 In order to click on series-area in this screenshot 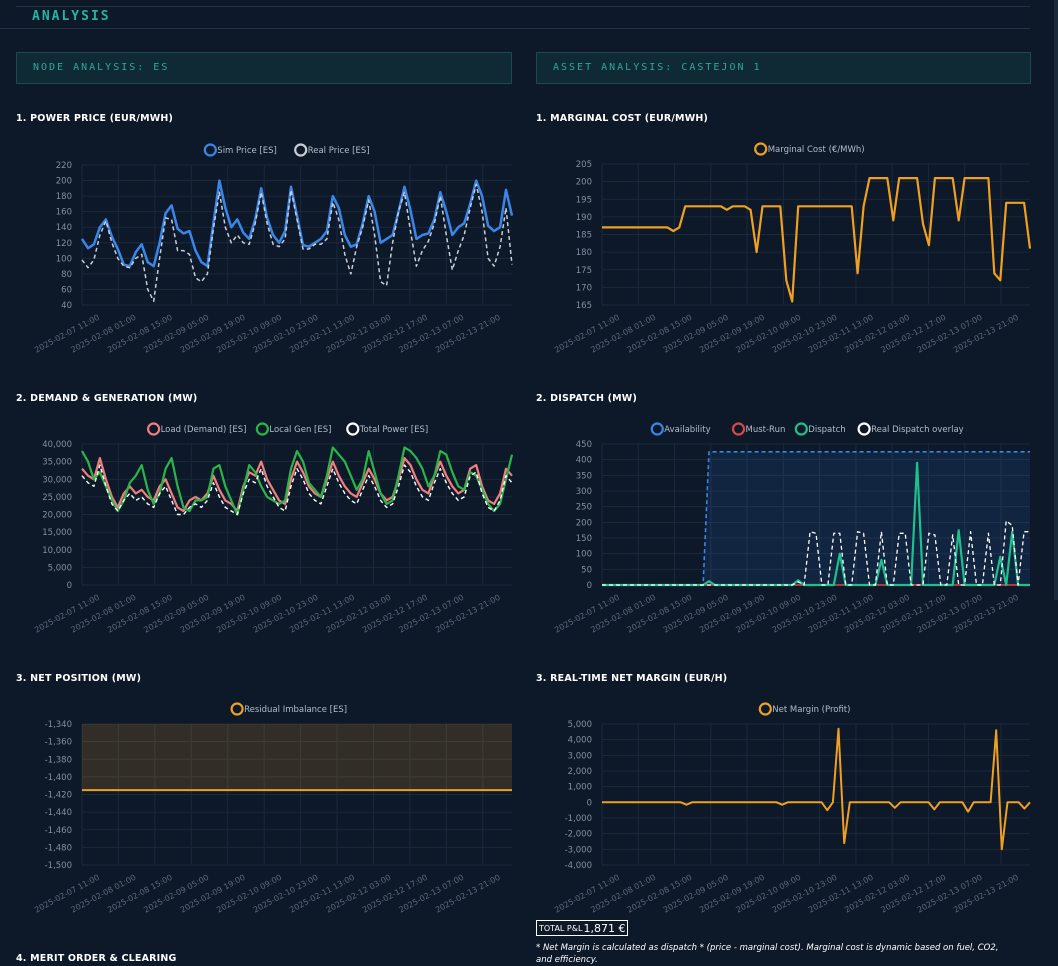, I will do `click(297, 757)`.